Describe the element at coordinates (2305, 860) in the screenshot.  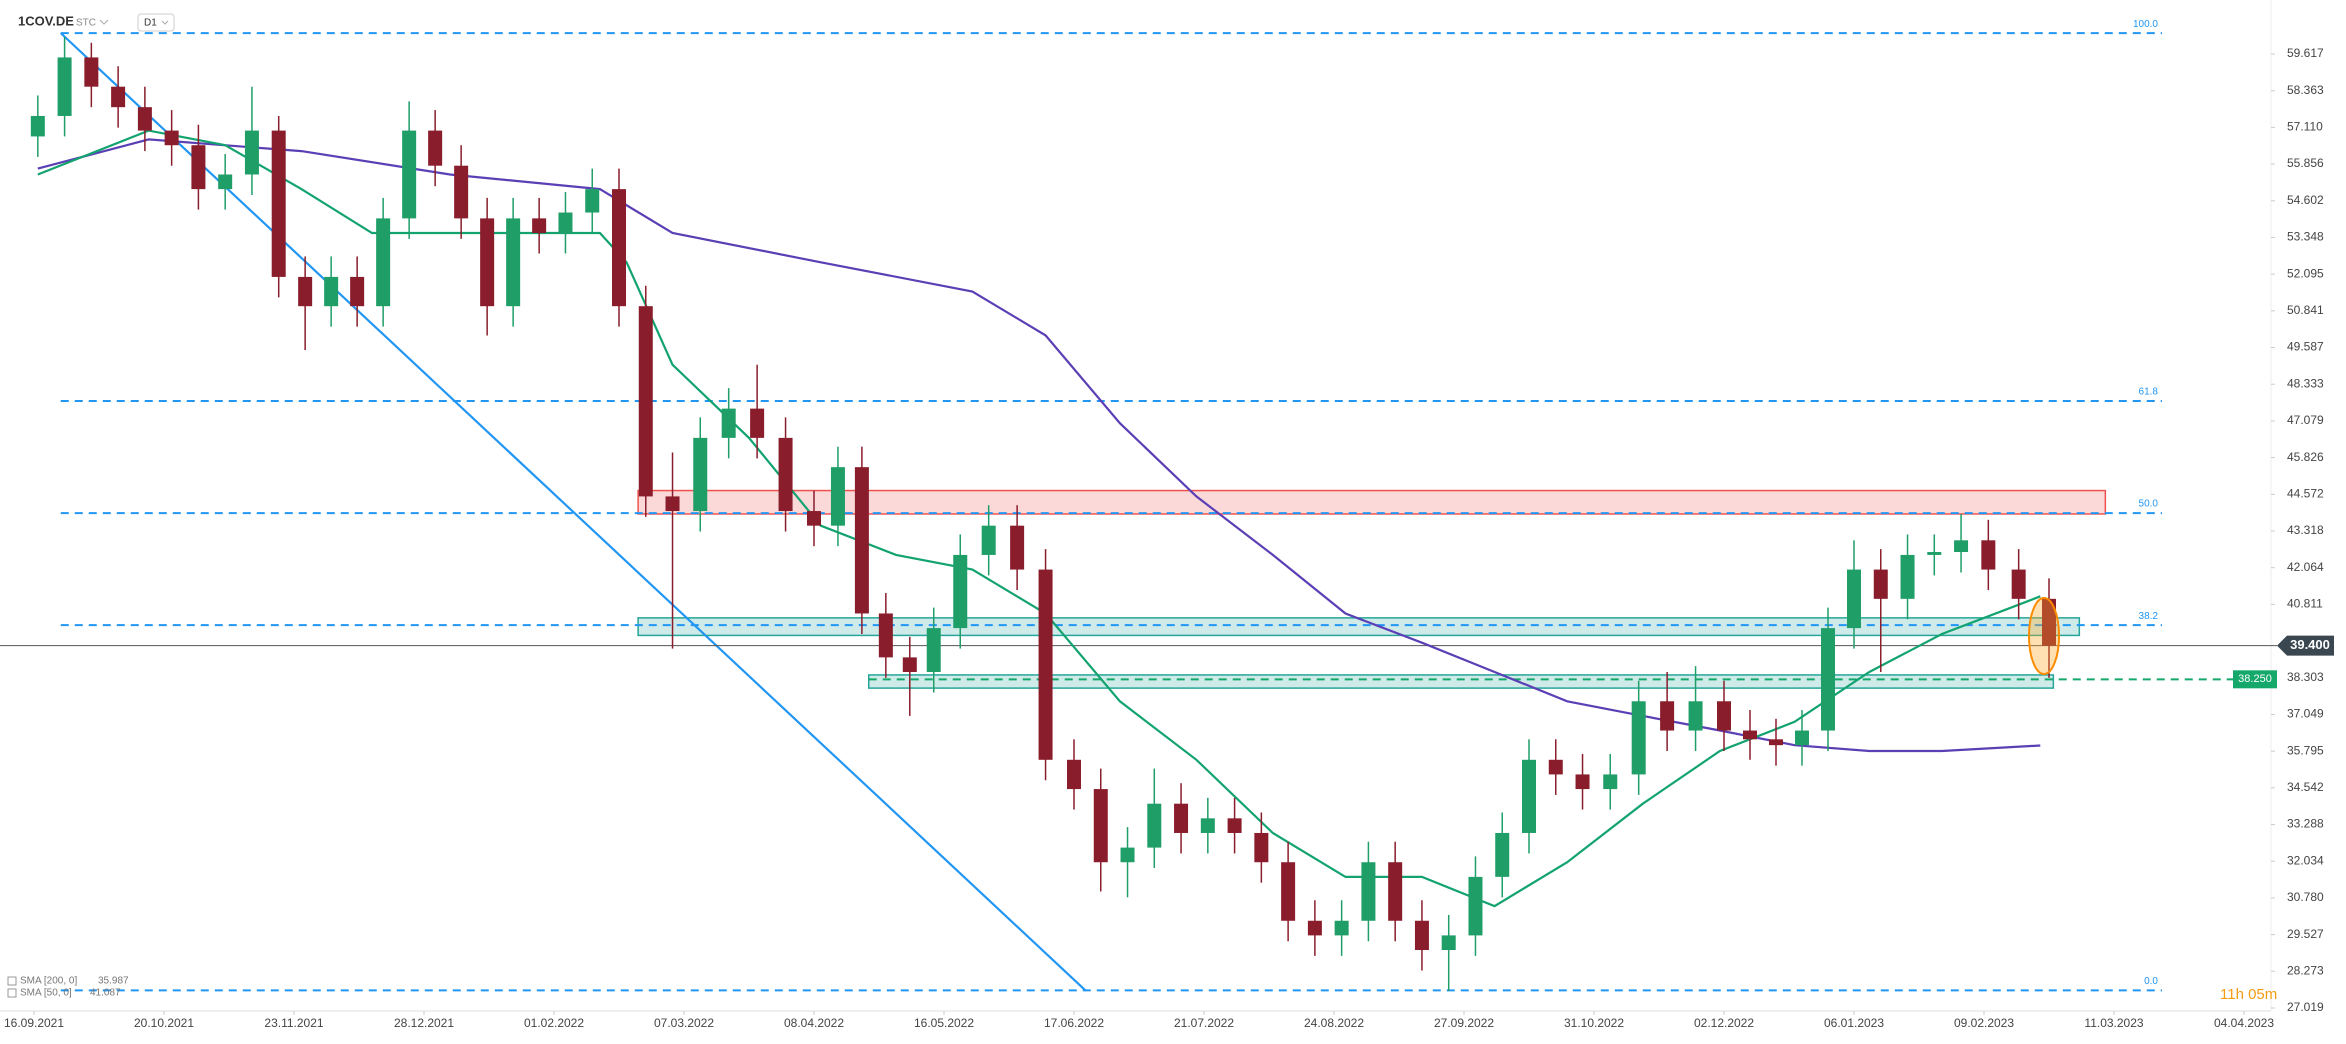
I see `y-tick-label: 32.034` at that location.